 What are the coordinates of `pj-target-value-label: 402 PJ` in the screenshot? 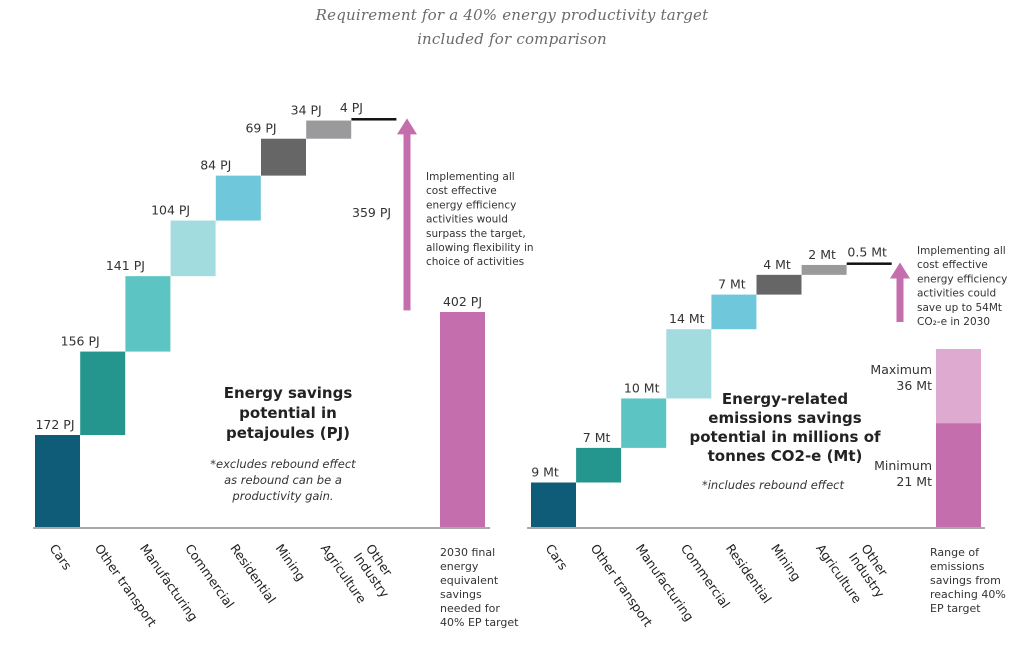 It's located at (462, 301).